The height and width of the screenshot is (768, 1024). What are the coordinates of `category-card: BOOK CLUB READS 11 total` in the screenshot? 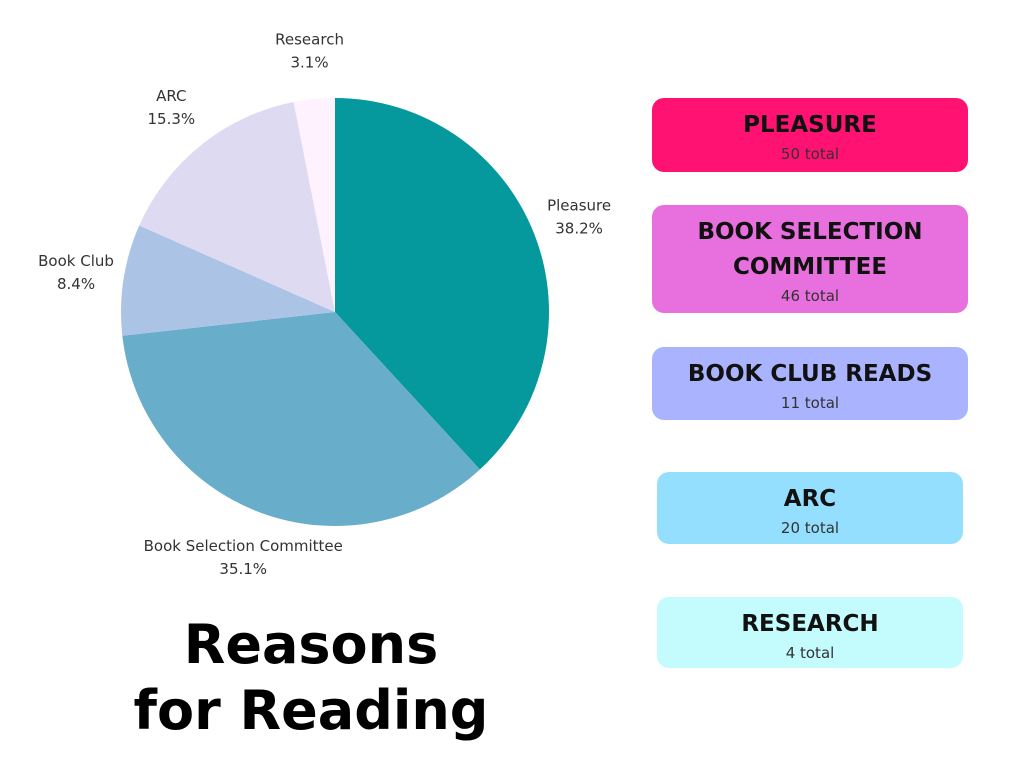 It's located at (810, 383).